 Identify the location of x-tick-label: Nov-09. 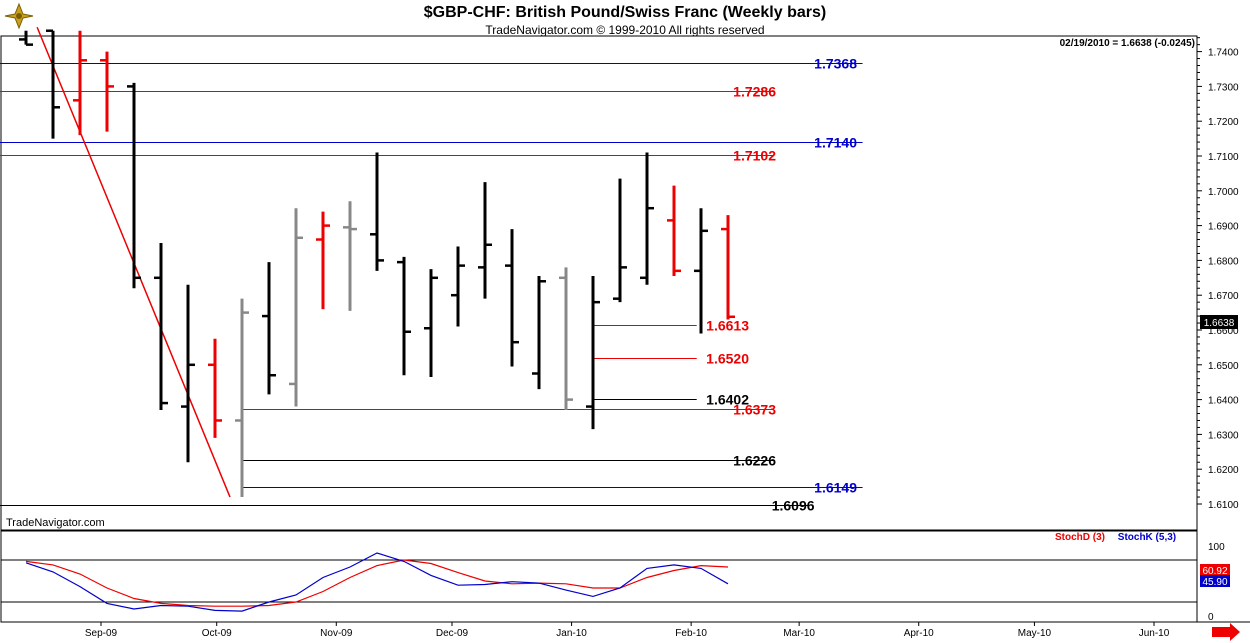
(336, 633).